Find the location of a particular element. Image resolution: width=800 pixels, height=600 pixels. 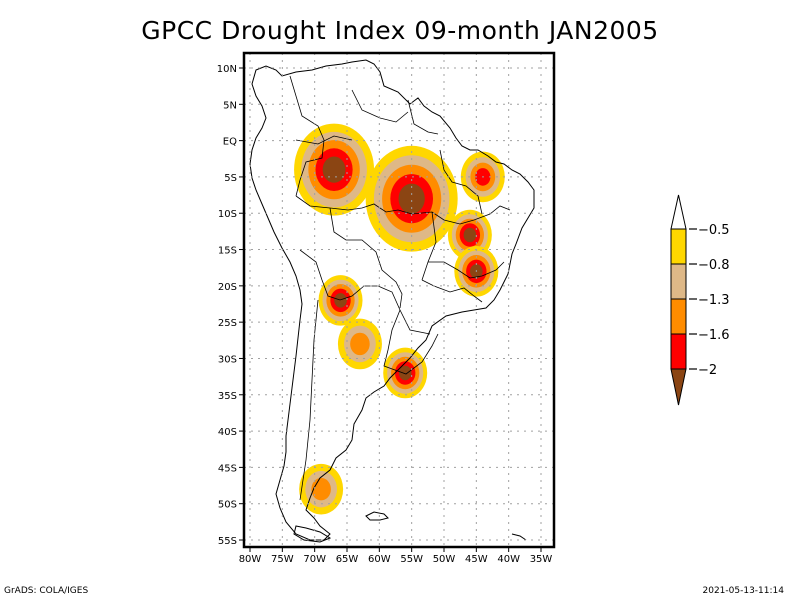

lat-tick-label: 25S is located at coordinates (227, 323).